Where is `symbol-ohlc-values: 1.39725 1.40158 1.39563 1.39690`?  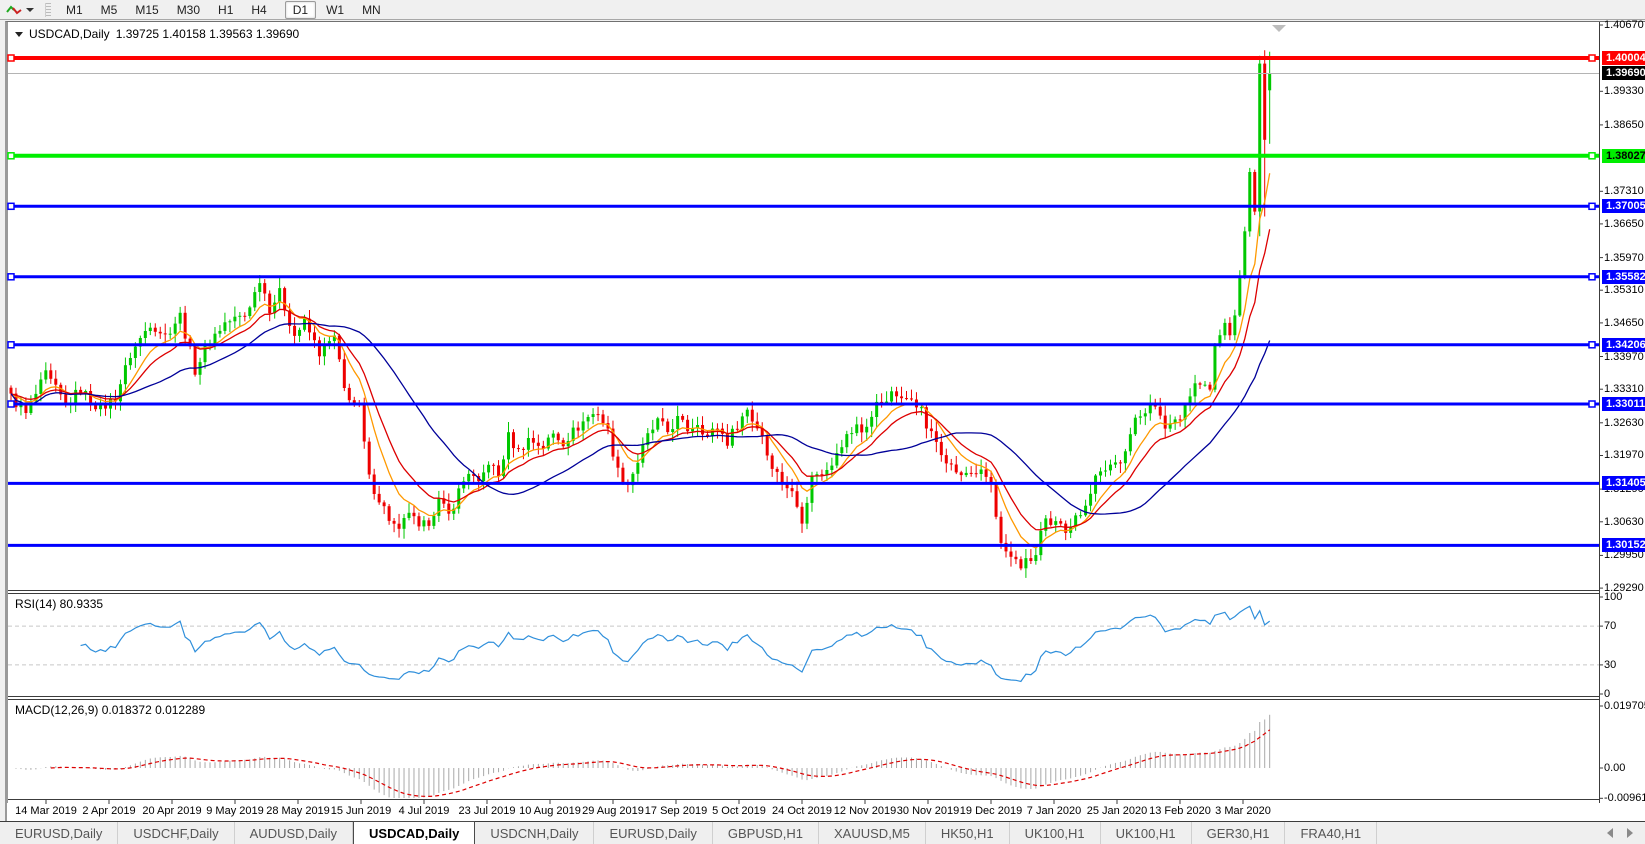 symbol-ohlc-values: 1.39725 1.40158 1.39563 1.39690 is located at coordinates (207, 34).